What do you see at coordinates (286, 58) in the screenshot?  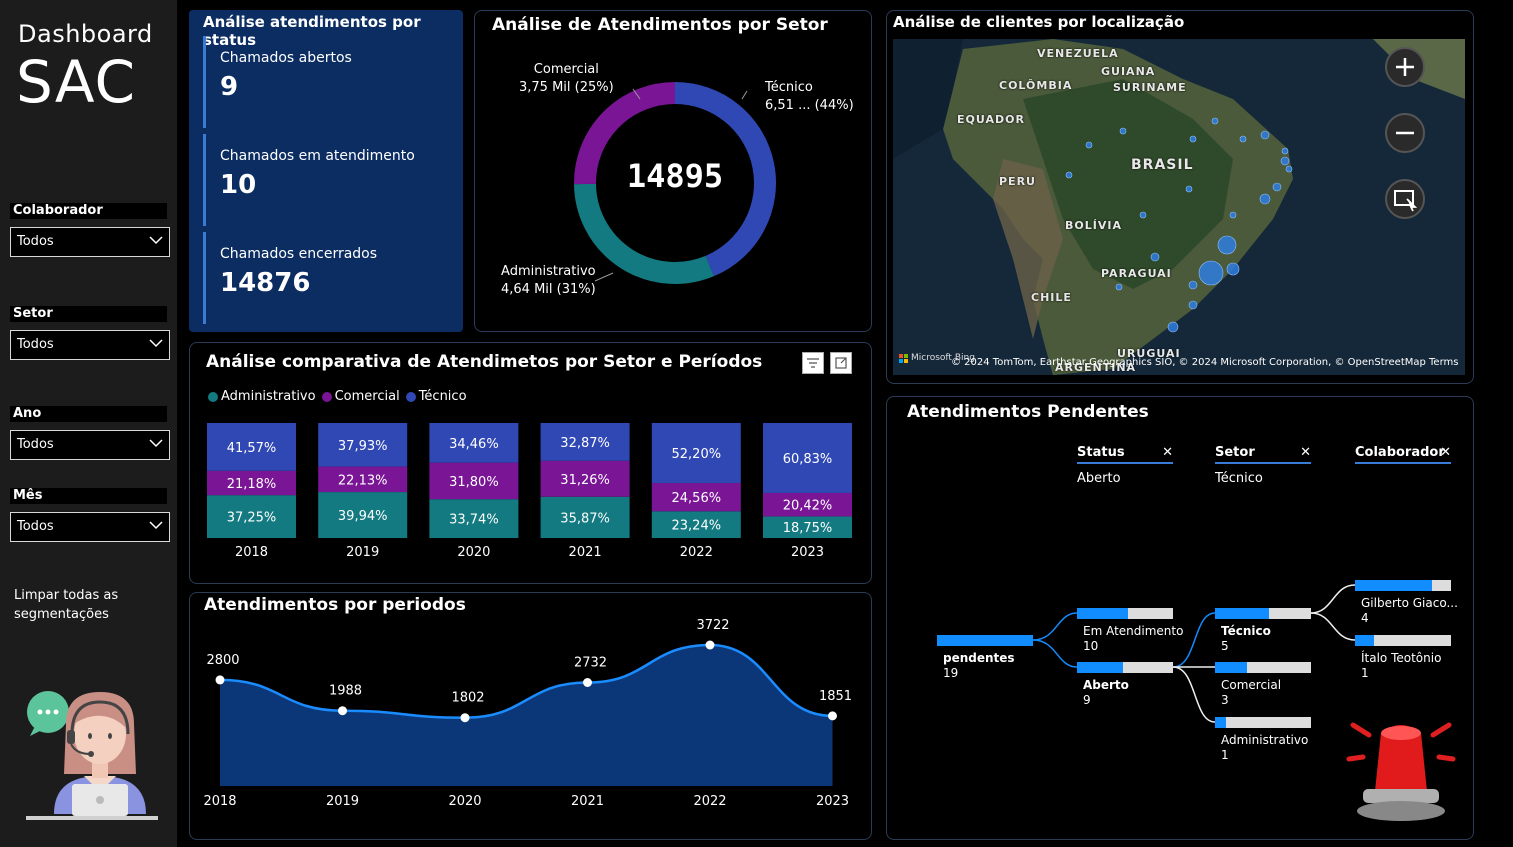 I see `kpi-label: Chamados abertos` at bounding box center [286, 58].